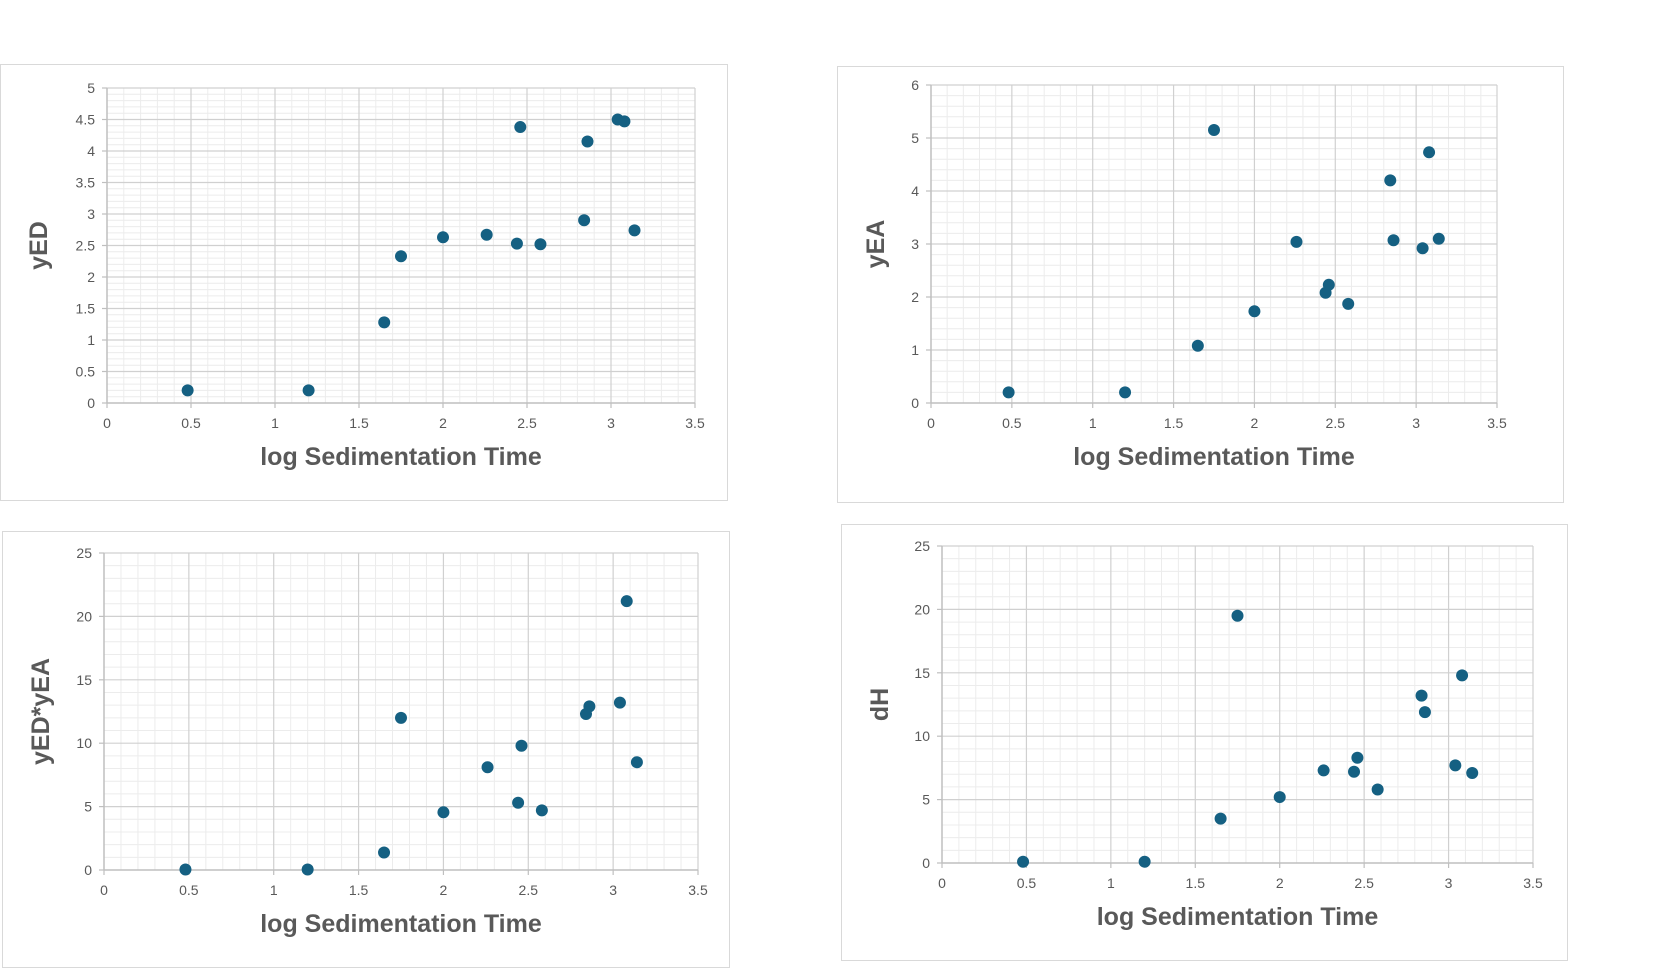  What do you see at coordinates (86, 372) in the screenshot?
I see `y-tick-label: 0.5` at bounding box center [86, 372].